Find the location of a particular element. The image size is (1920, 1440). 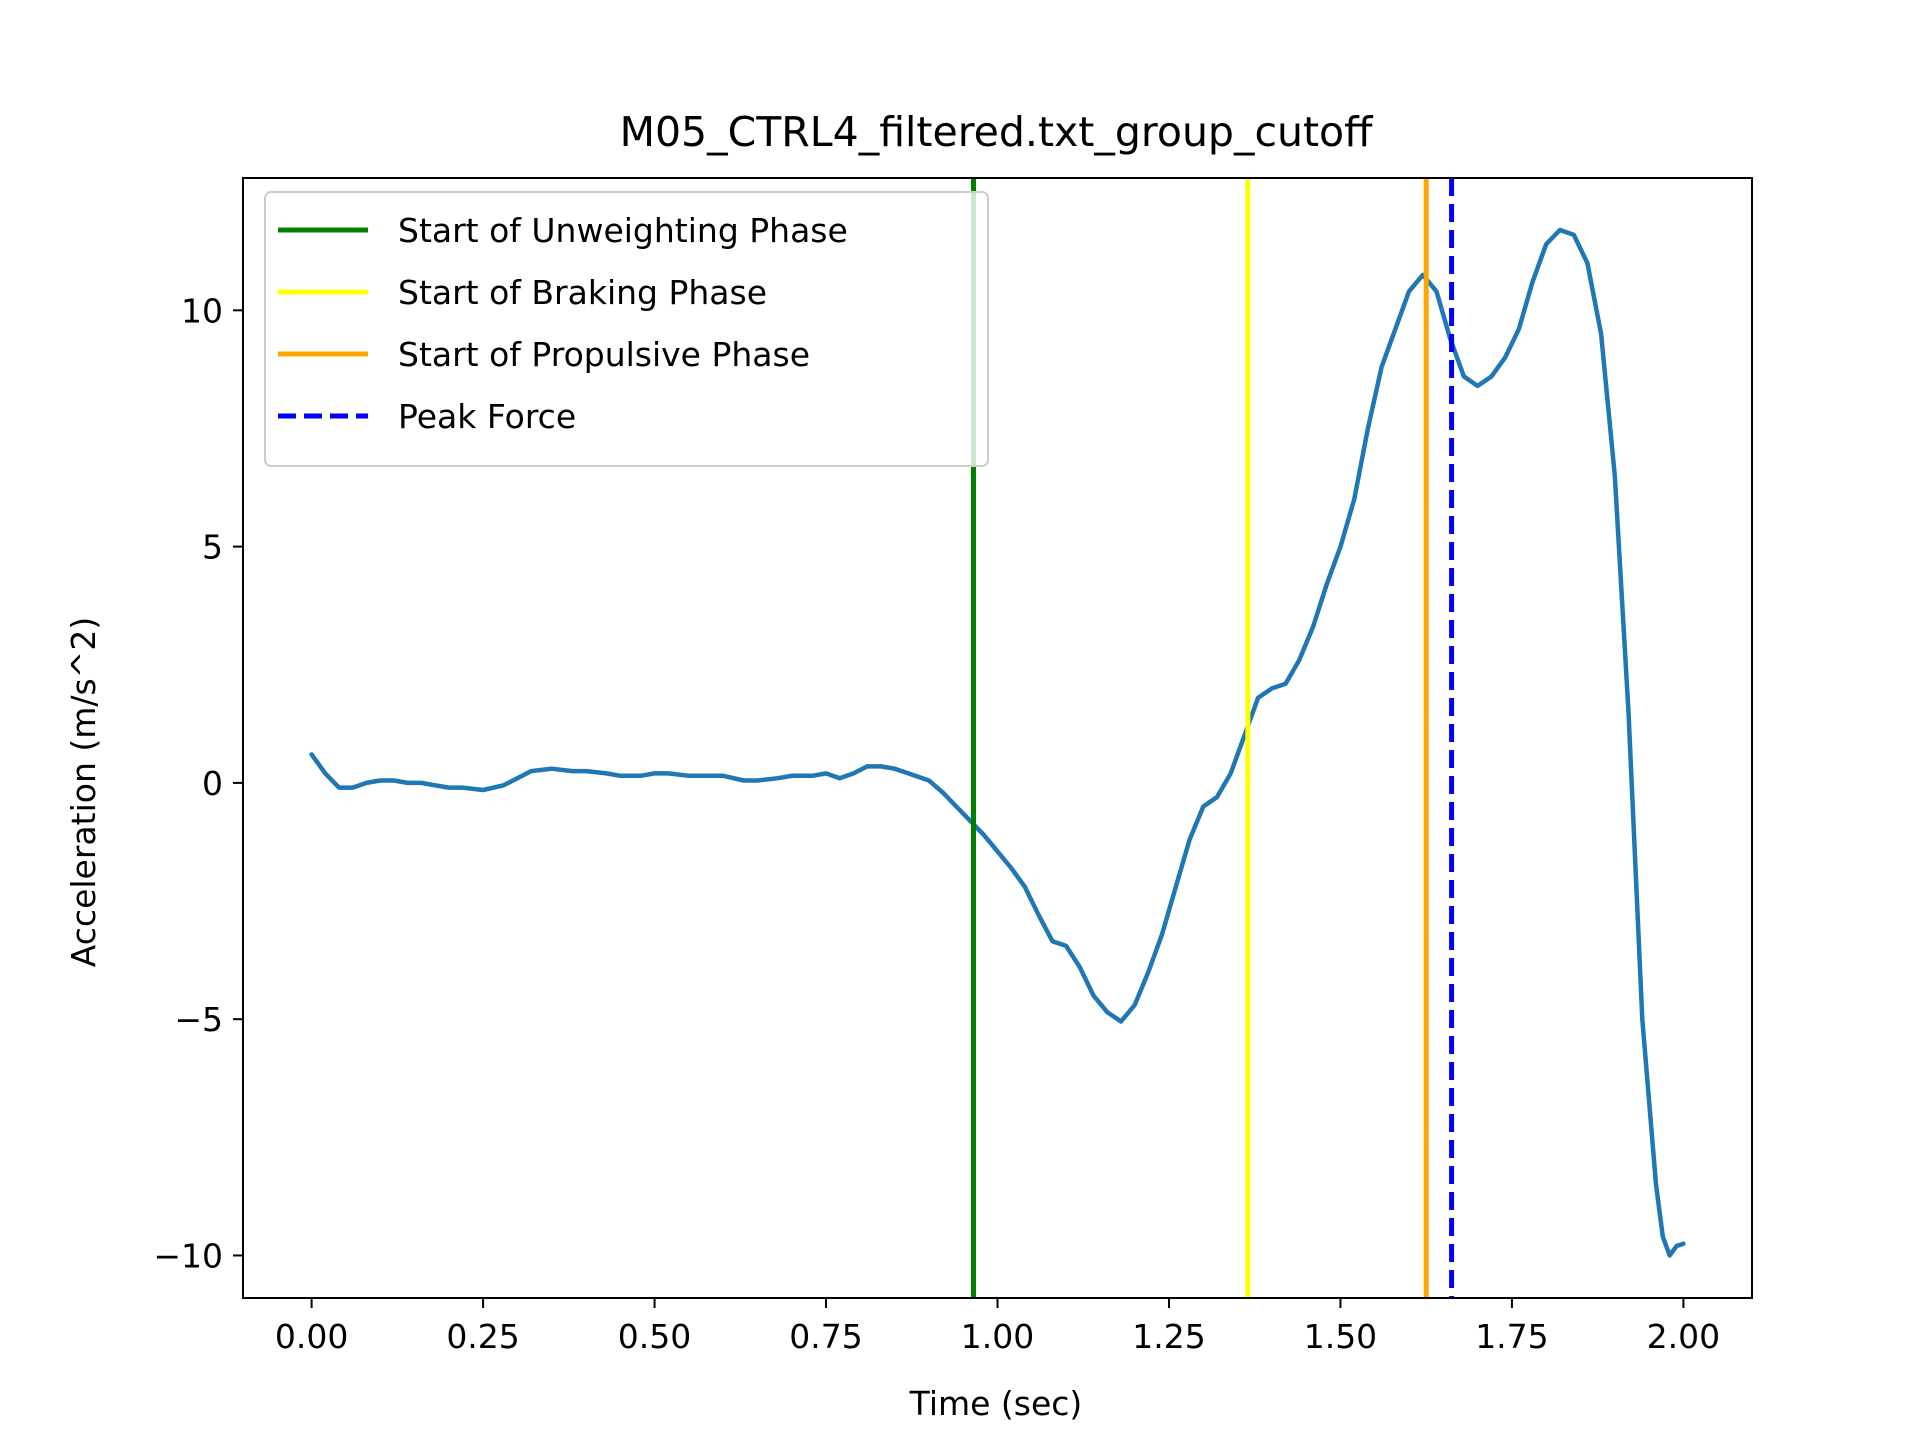

y-tick-label-4: 10 is located at coordinates (202, 310).